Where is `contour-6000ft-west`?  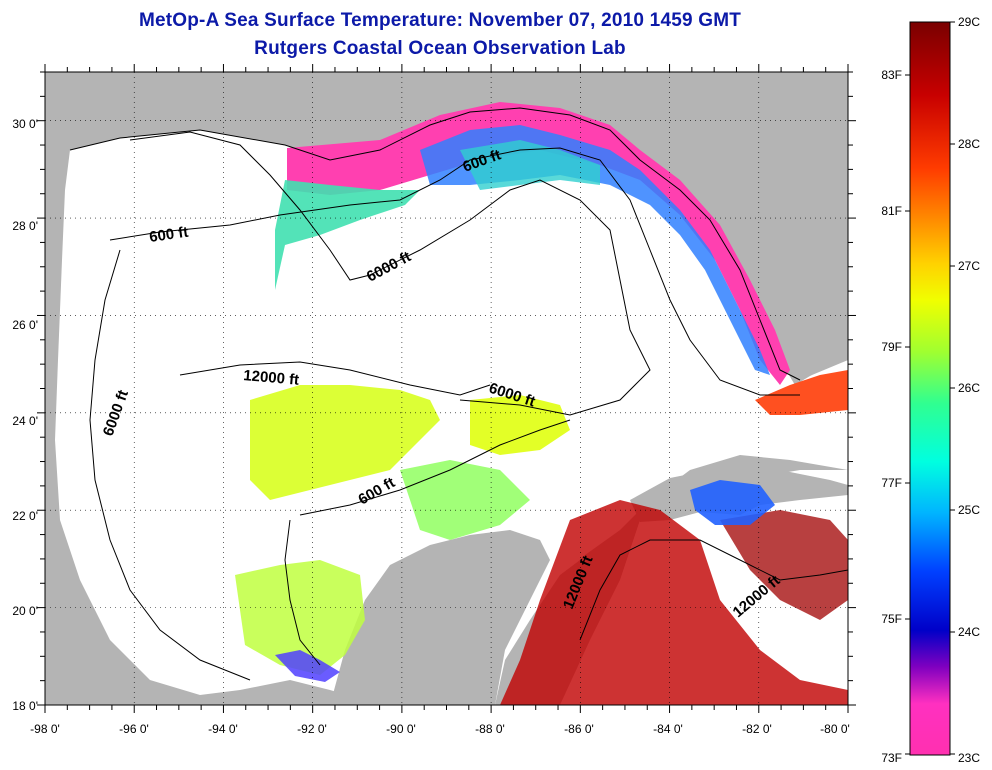
contour-6000ft-west is located at coordinates (170, 465).